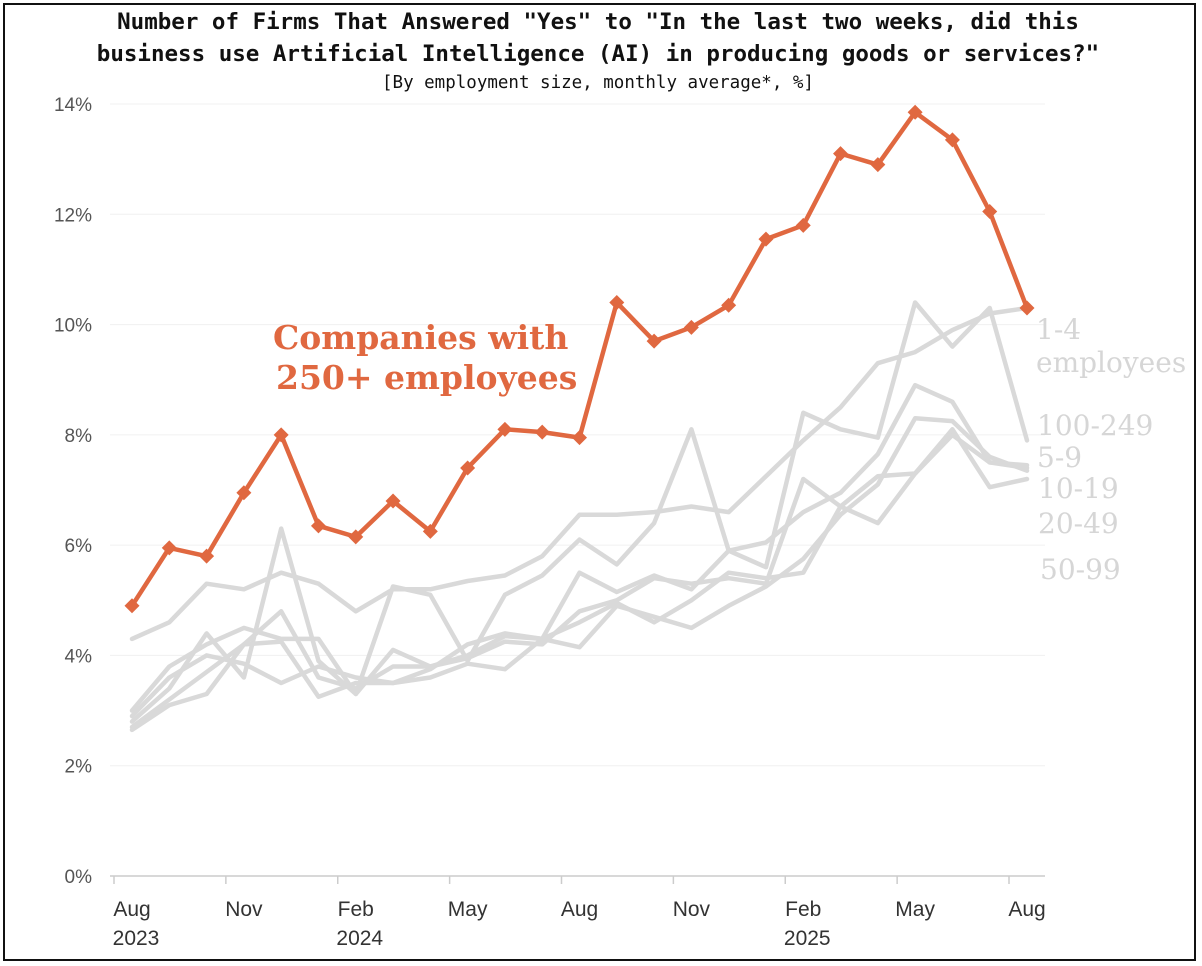 This screenshot has height=966, width=1202. Describe the element at coordinates (420, 337) in the screenshot. I see `highlight-series-label-line-1: Companies with` at that location.